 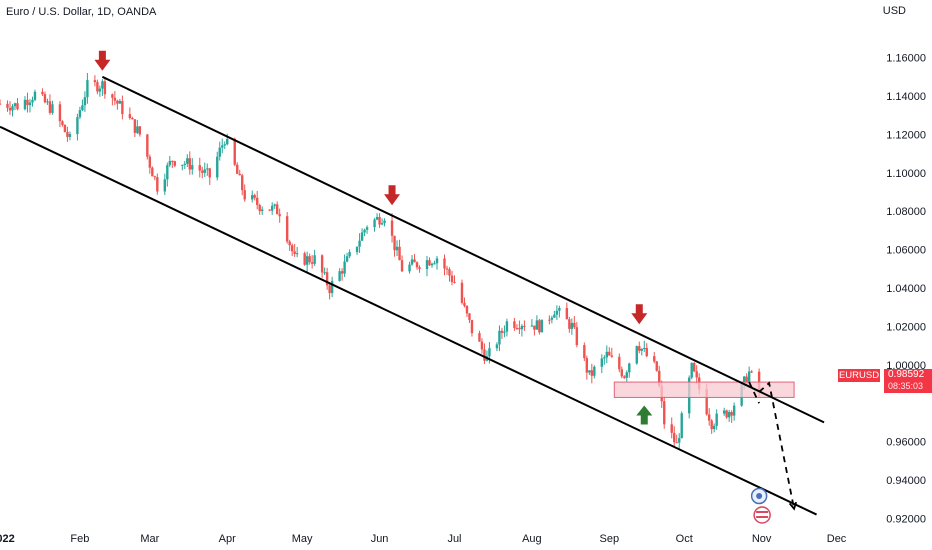 I want to click on projection-path, so click(x=776, y=445).